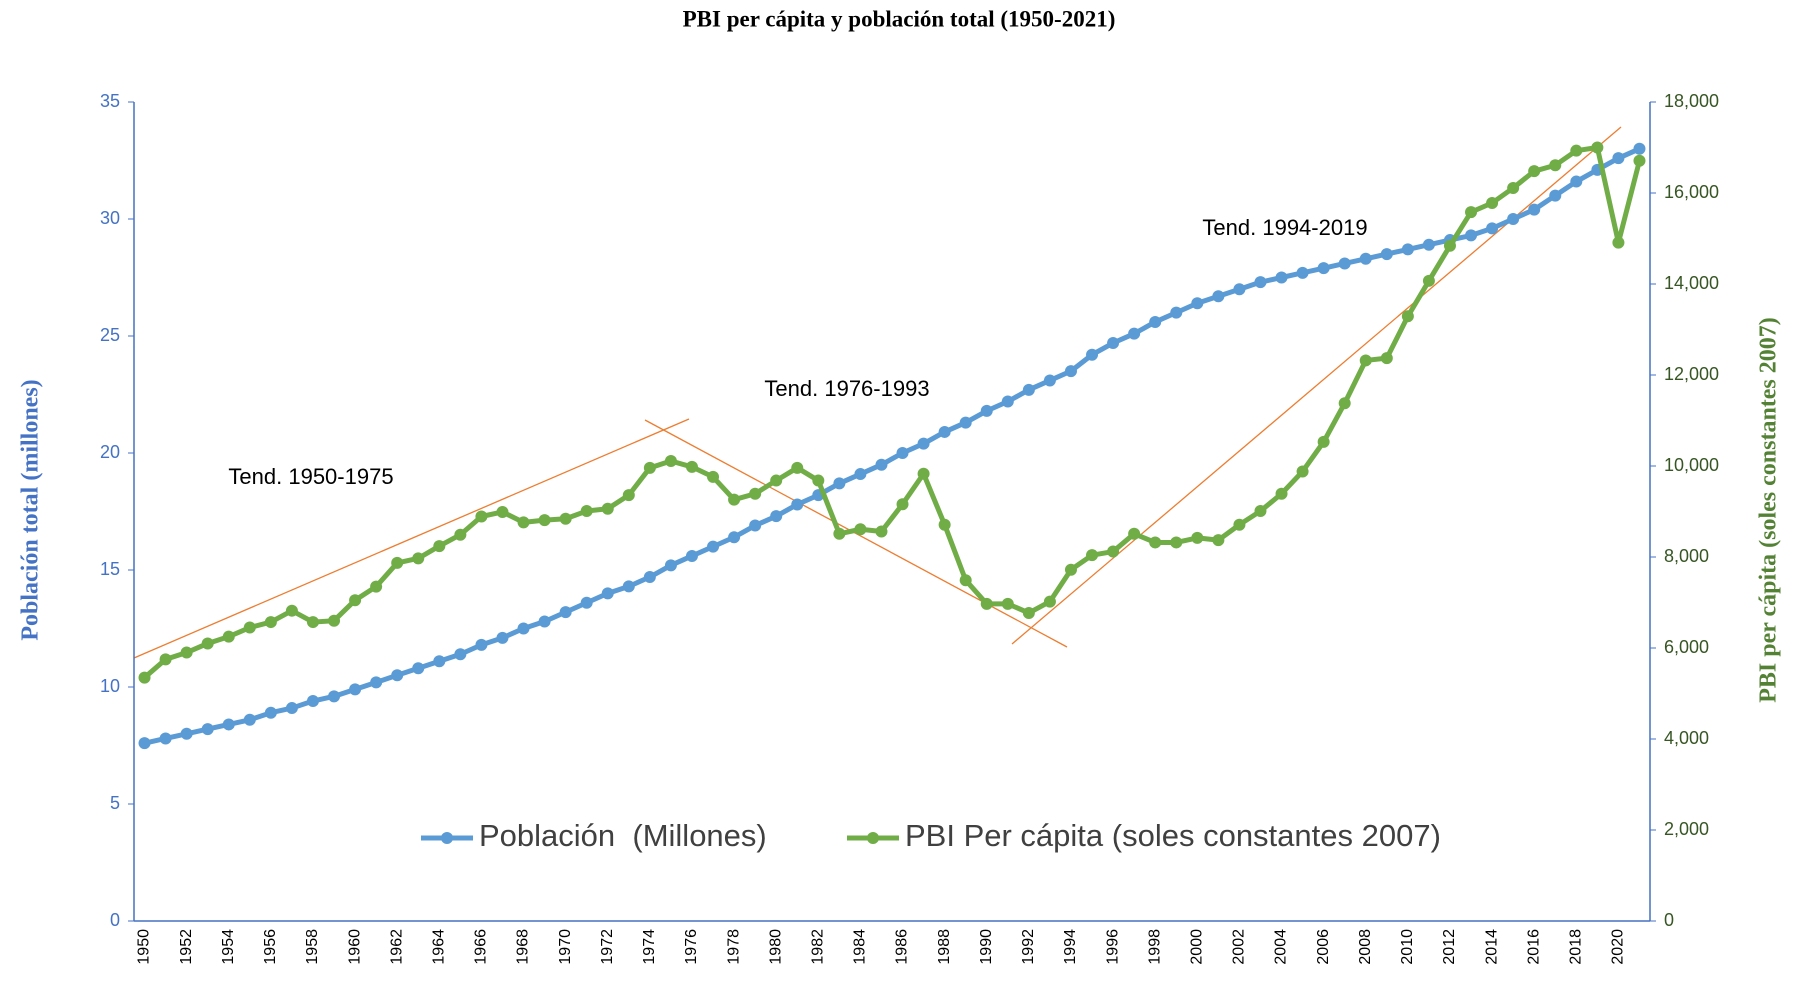 The width and height of the screenshot is (1798, 997). Describe the element at coordinates (1769, 510) in the screenshot. I see `y2-axis-label: PBI per cápita (soles constantes 2007)` at that location.